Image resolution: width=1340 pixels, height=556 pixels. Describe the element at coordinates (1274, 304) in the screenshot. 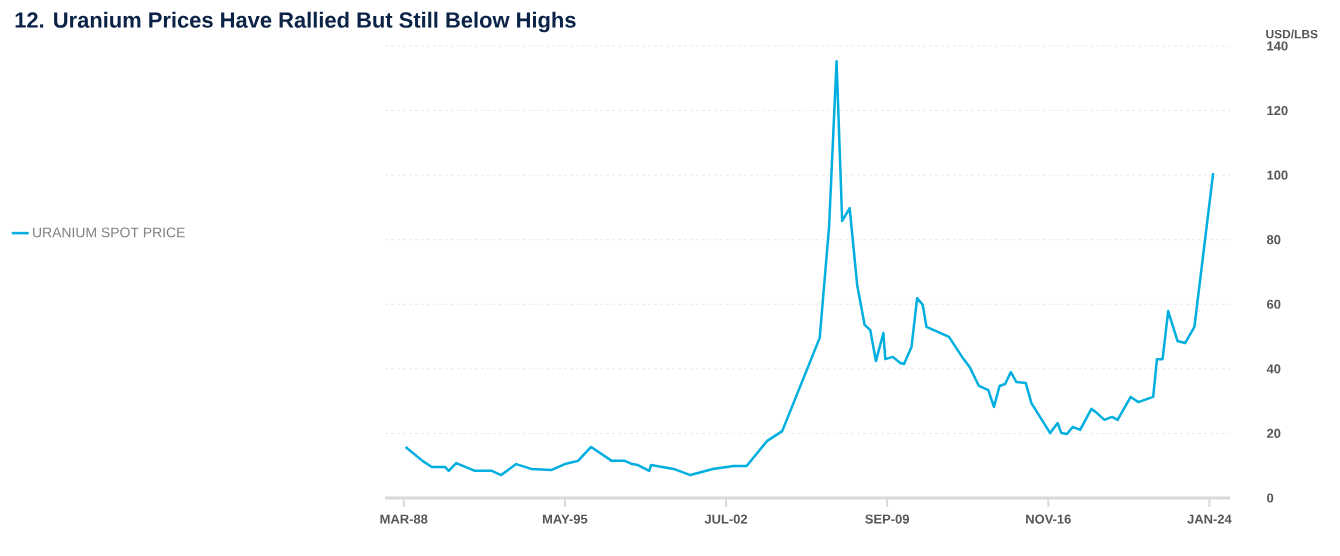

I see `y-tick-label: 60` at that location.